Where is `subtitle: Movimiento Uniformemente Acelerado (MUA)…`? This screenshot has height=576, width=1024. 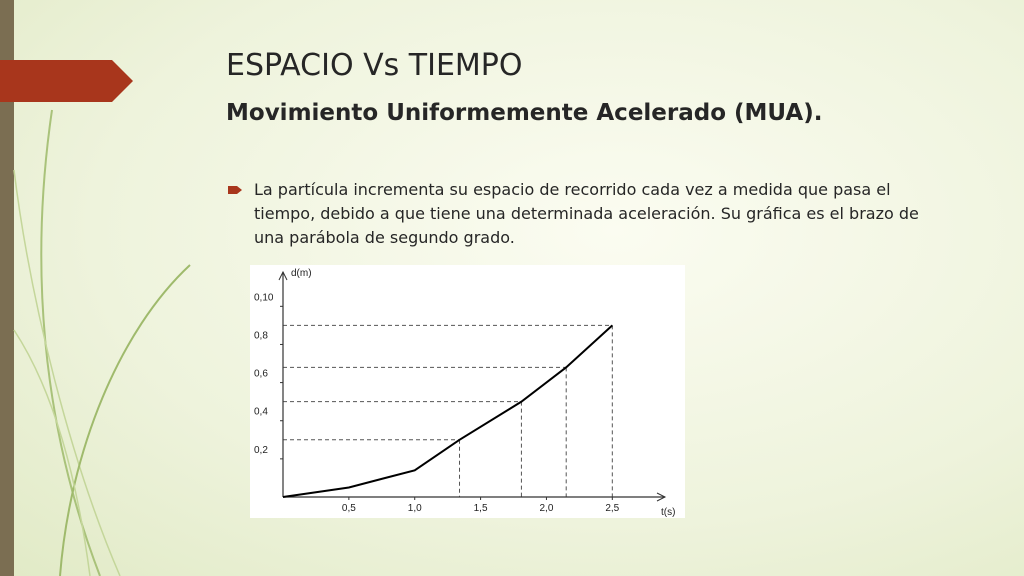
subtitle: Movimiento Uniformemente Acelerado (MUA)… is located at coordinates (524, 113).